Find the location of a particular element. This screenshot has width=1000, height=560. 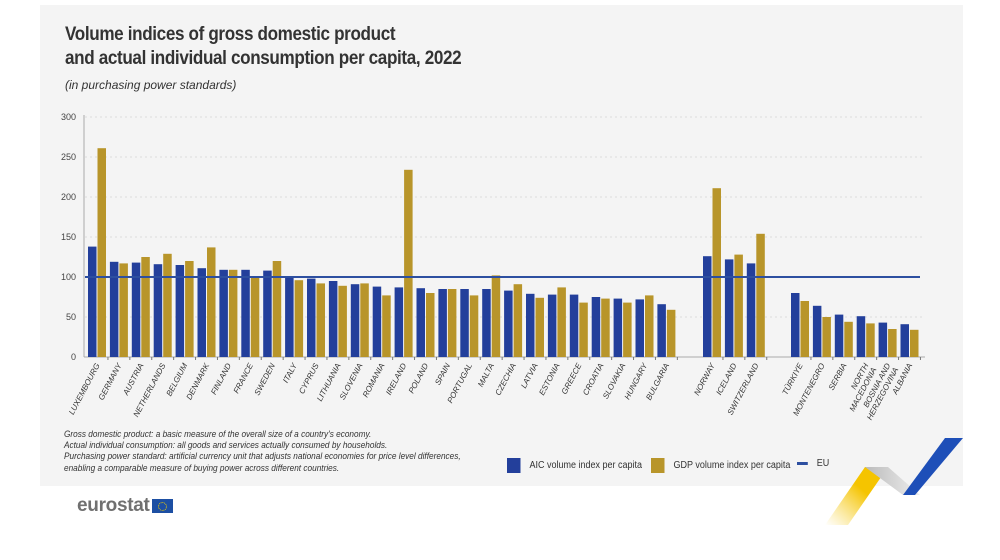

legend-eu: EU is located at coordinates (813, 463).